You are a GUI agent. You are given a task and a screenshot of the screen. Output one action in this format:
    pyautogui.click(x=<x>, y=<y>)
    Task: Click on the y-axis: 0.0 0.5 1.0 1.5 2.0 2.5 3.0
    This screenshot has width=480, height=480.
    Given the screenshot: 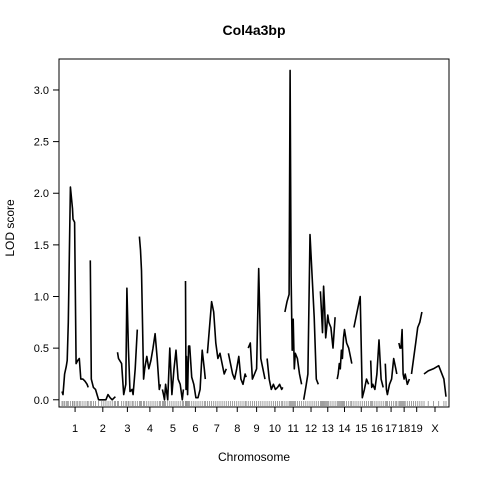 What is the action you would take?
    pyautogui.click(x=46, y=246)
    